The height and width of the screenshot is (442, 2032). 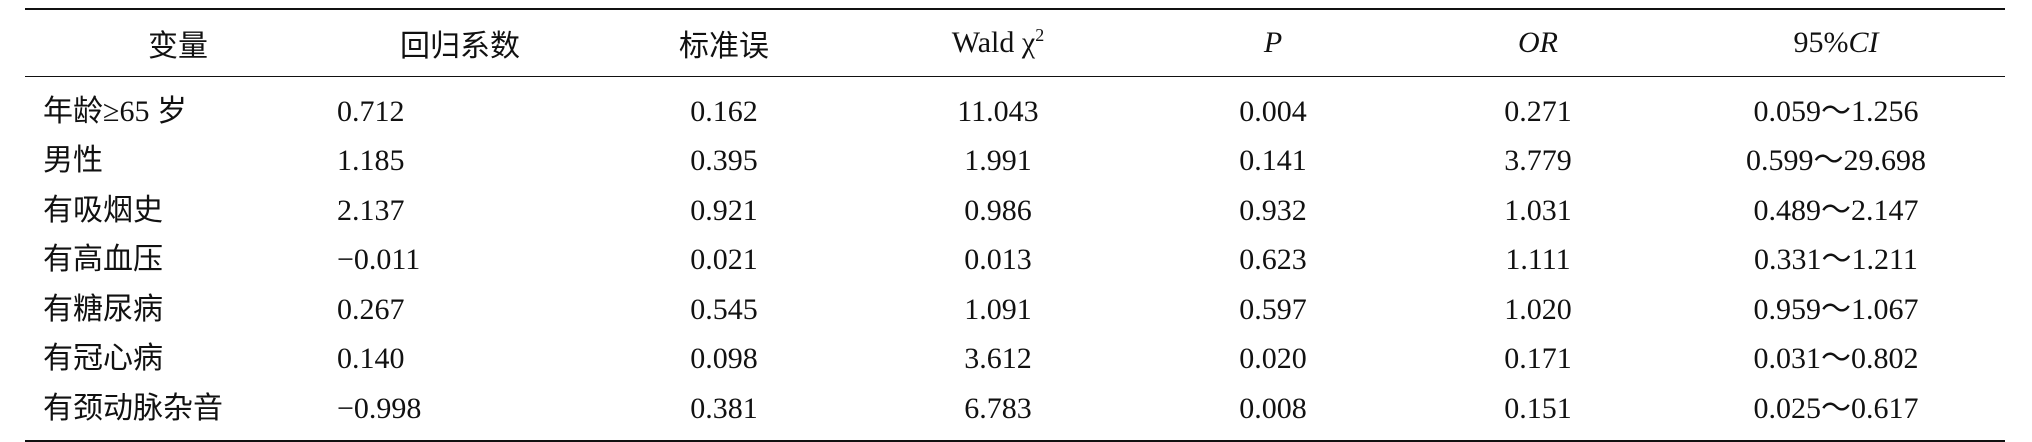 I want to click on cell-coefficient: 2.137, so click(x=371, y=210).